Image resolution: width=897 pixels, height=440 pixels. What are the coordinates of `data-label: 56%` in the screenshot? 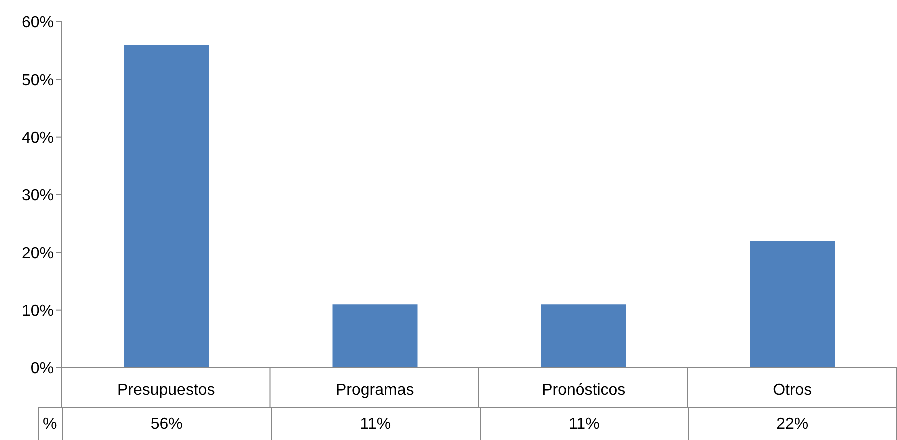 It's located at (166, 423).